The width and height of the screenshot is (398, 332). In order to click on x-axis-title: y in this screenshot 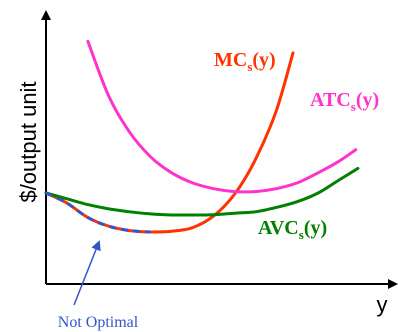, I will do `click(382, 304)`.